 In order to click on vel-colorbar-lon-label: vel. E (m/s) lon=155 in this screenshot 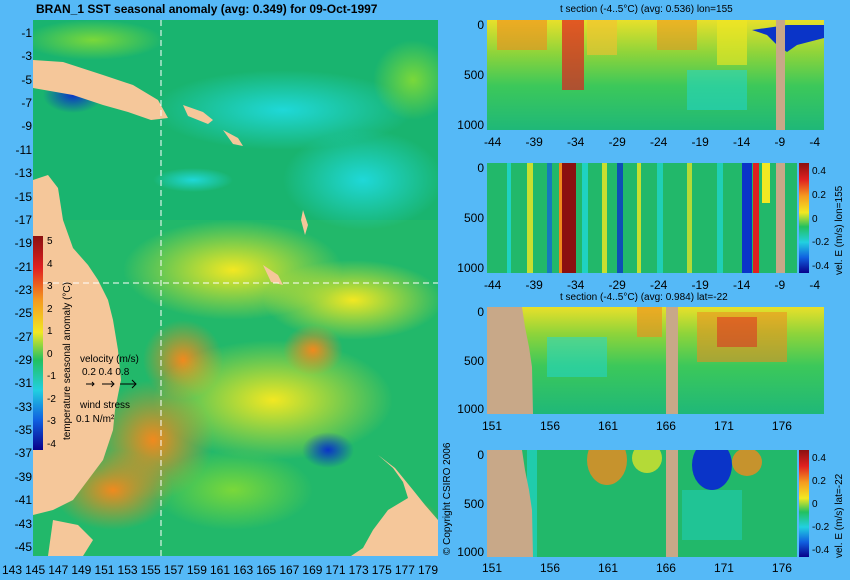, I will do `click(839, 230)`.